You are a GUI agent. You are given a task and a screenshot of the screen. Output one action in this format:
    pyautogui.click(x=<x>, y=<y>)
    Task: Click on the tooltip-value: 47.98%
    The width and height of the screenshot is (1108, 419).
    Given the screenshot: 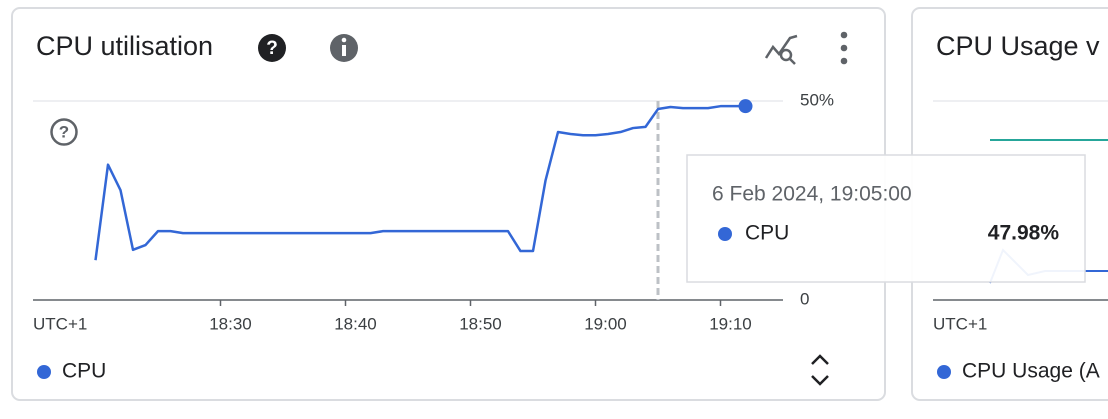 What is the action you would take?
    pyautogui.click(x=1024, y=233)
    